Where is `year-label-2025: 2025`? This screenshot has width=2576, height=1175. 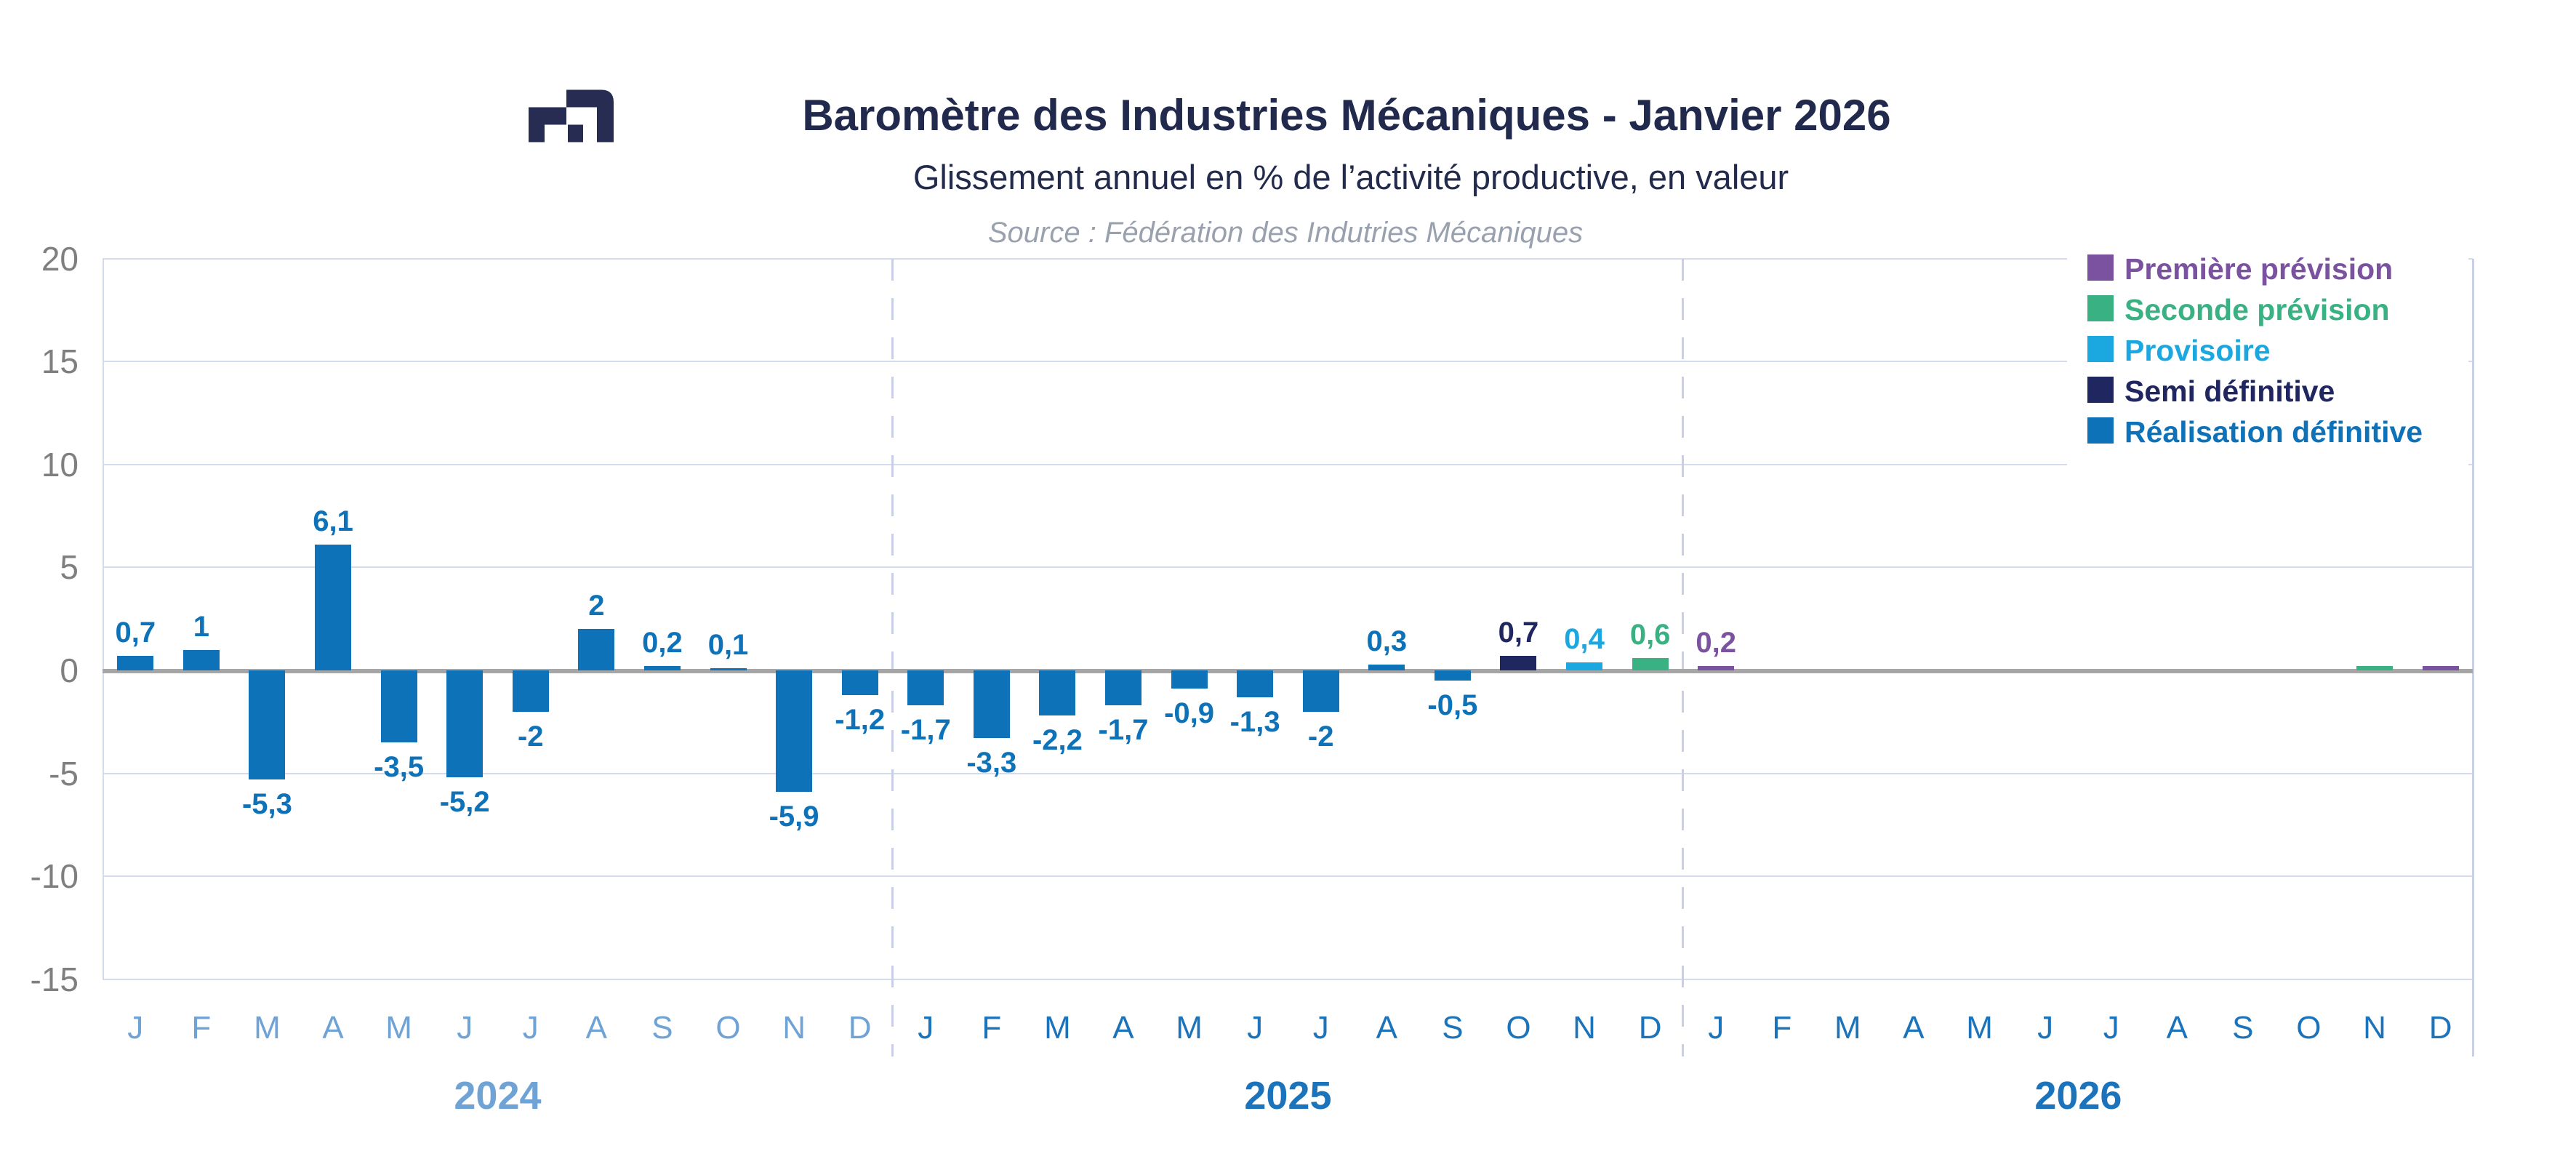
year-label-2025: 2025 is located at coordinates (1288, 1096).